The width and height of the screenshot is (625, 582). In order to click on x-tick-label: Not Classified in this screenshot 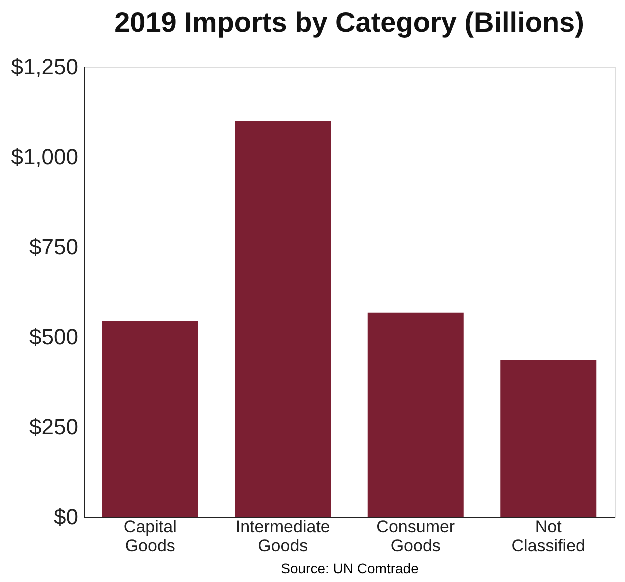, I will do `click(549, 537)`.